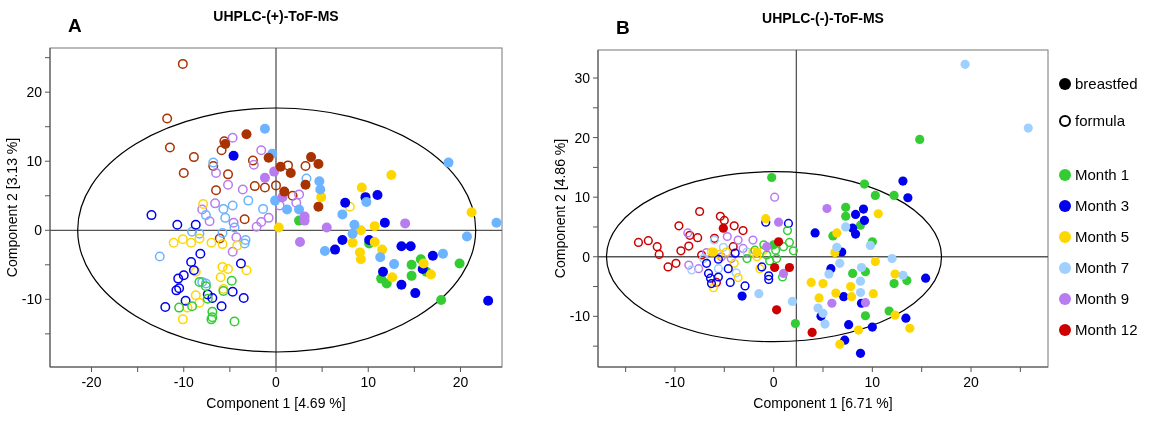 This screenshot has width=1160, height=423. Describe the element at coordinates (623, 27) in the screenshot. I see `text: B` at that location.